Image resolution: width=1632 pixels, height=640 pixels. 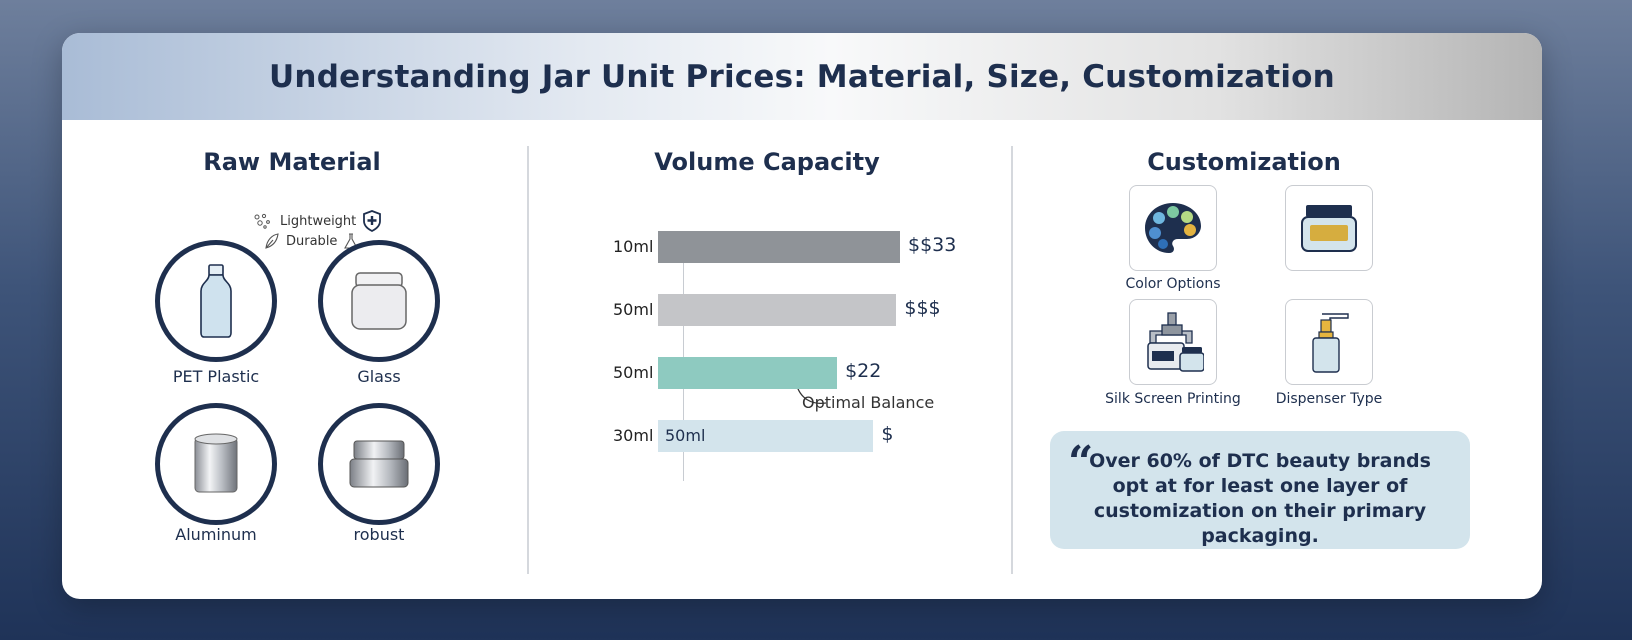 What do you see at coordinates (372, 221) in the screenshot?
I see `shield-icon` at bounding box center [372, 221].